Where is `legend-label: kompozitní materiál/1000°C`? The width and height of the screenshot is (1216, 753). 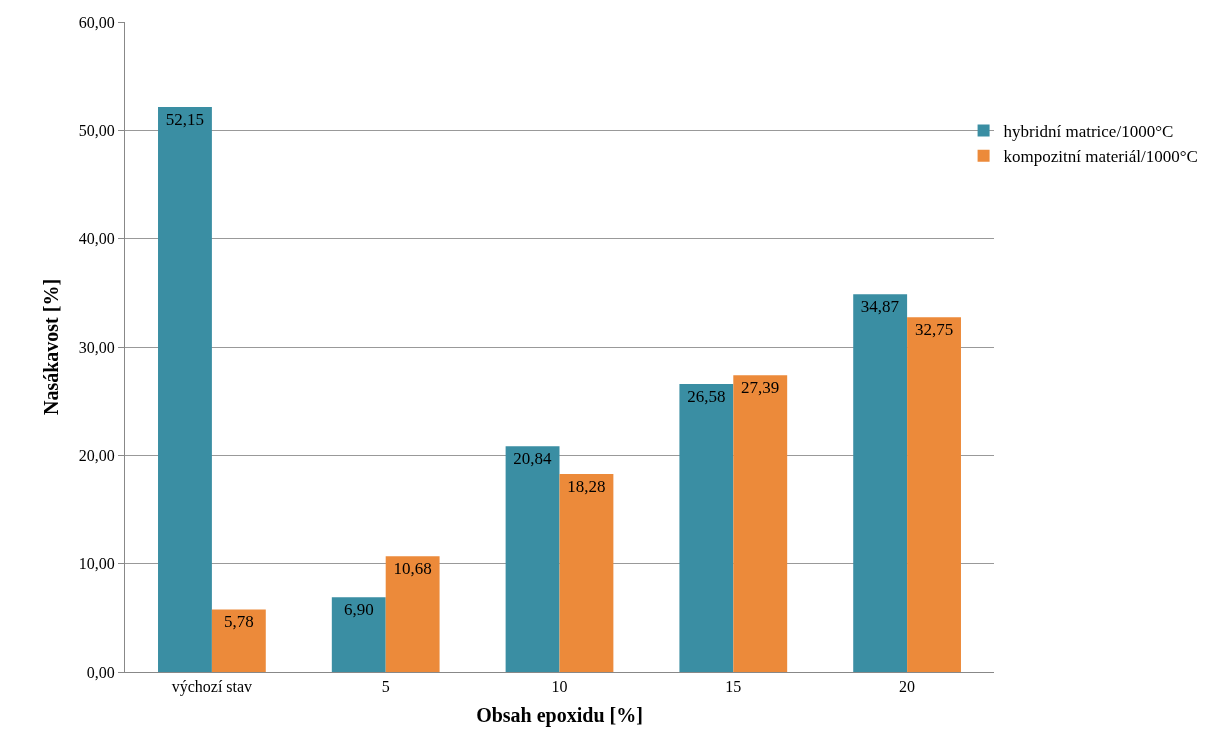 legend-label: kompozitní materiál/1000°C is located at coordinates (1100, 157).